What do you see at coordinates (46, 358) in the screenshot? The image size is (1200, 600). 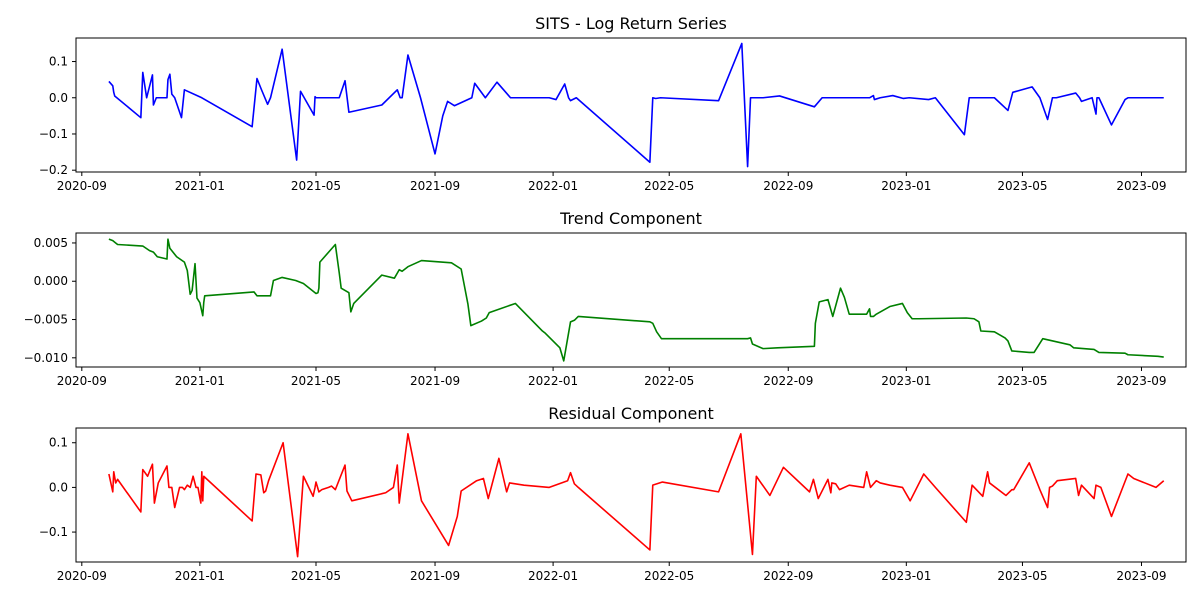 I see `y-tick-label: −0.010` at bounding box center [46, 358].